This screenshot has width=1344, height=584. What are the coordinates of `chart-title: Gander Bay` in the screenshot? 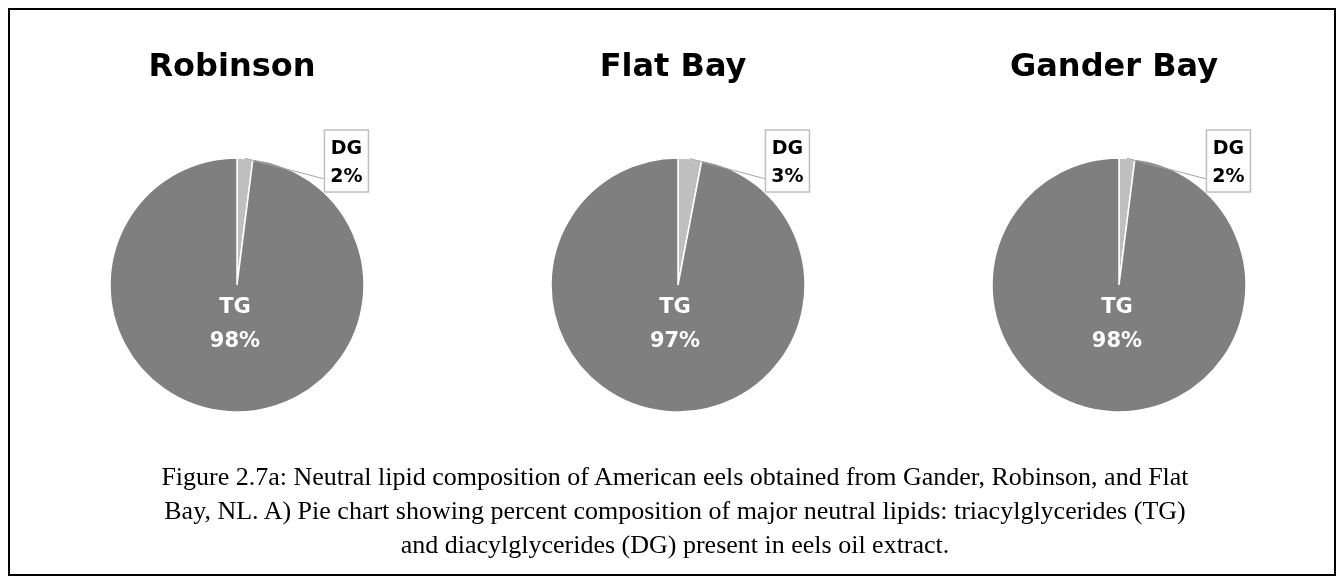 It's located at (1114, 65).